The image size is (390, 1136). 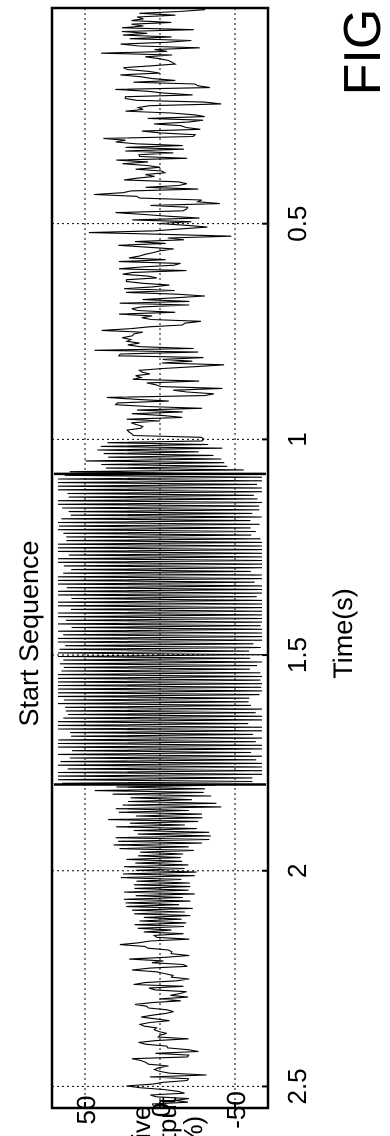 I want to click on x-tick-label-4: 2.5, so click(x=297, y=1086).